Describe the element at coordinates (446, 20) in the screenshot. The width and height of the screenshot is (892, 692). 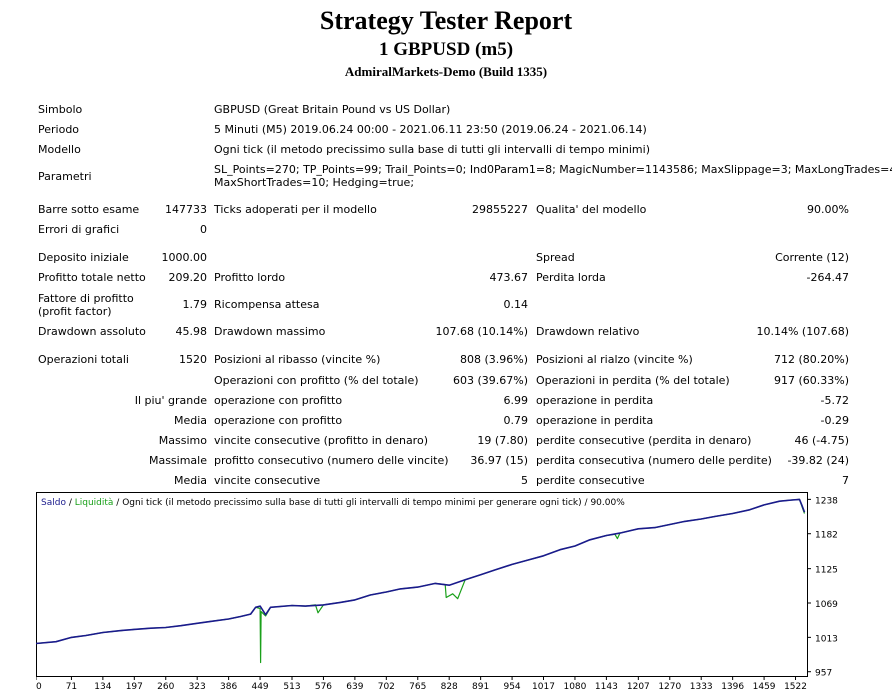
I see `report-title: Strategy Tester Report` at that location.